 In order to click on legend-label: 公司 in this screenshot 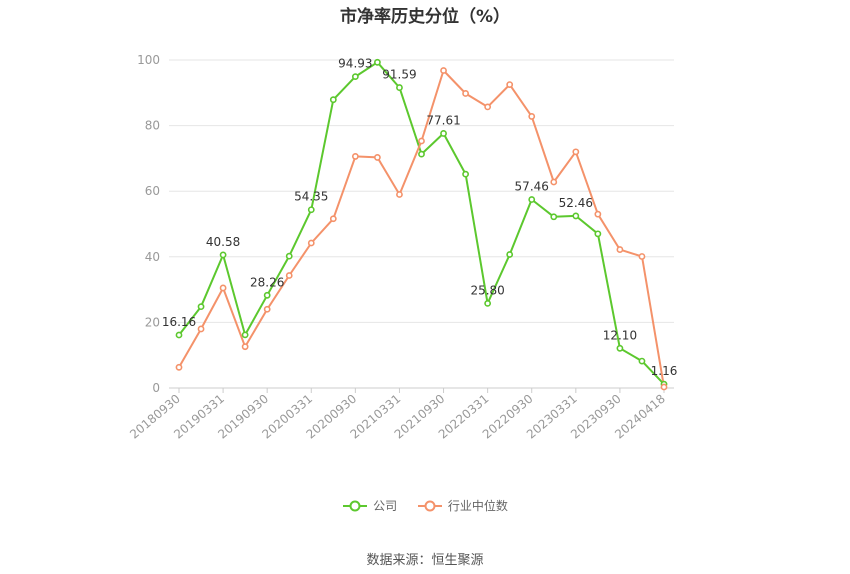, I will do `click(385, 506)`.